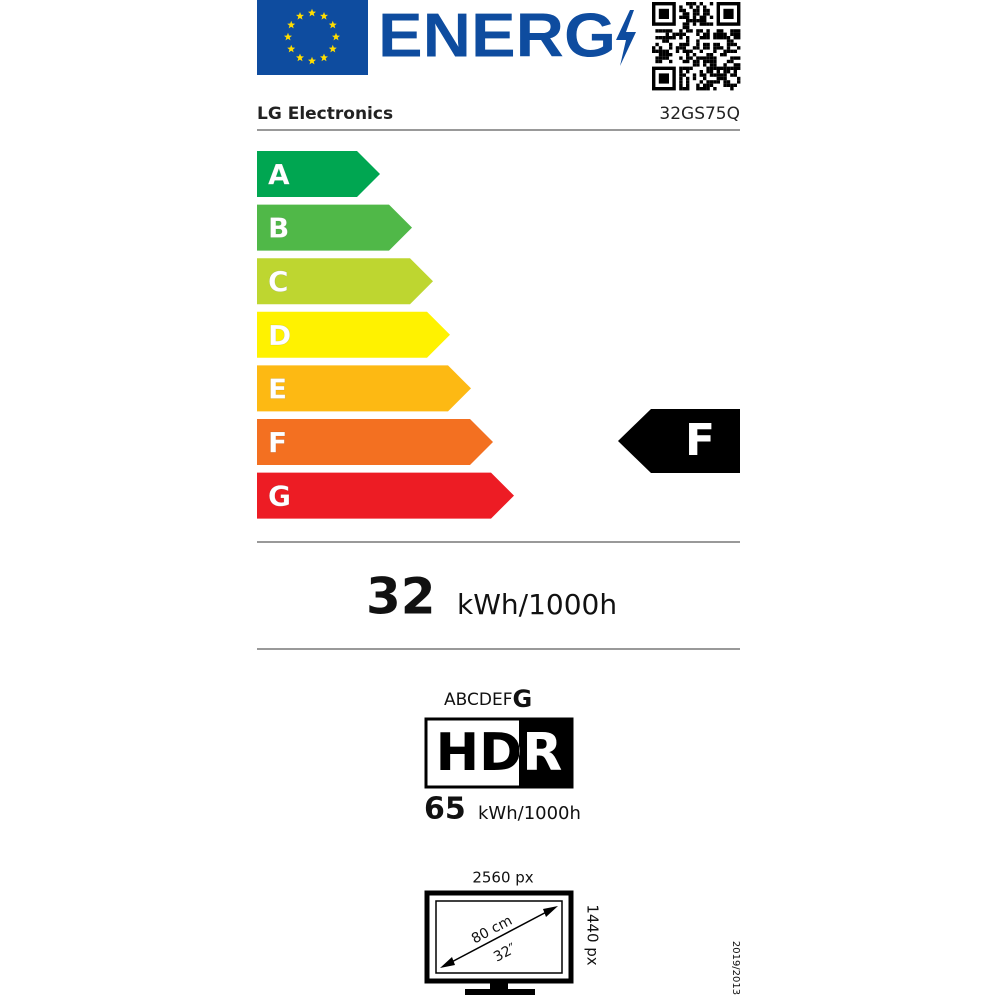 The height and width of the screenshot is (1000, 1000). What do you see at coordinates (277, 388) in the screenshot?
I see `class-letter: E` at bounding box center [277, 388].